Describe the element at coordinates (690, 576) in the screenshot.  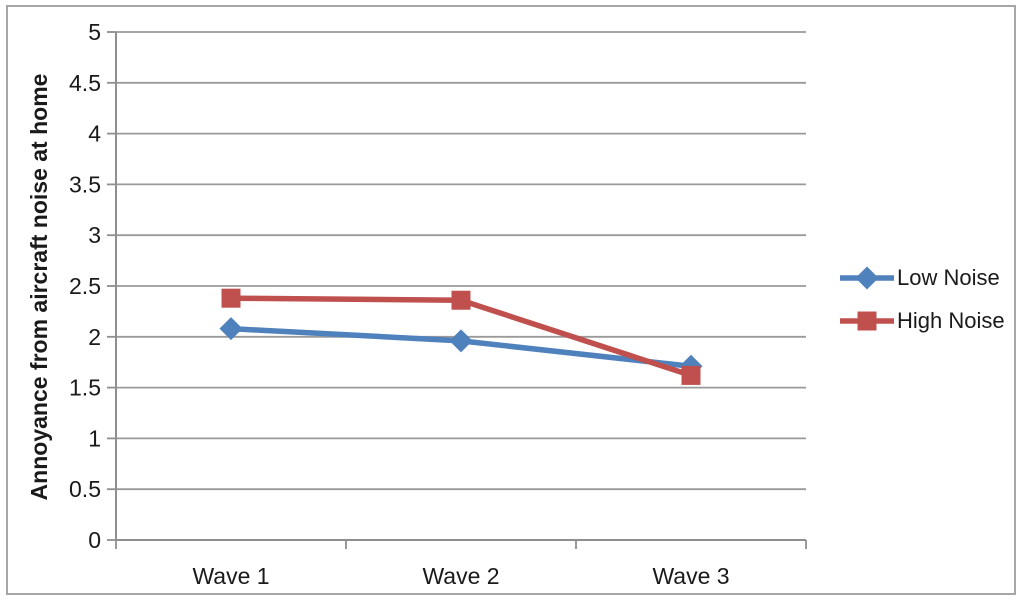
I see `x-category-label: Wave 3` at that location.